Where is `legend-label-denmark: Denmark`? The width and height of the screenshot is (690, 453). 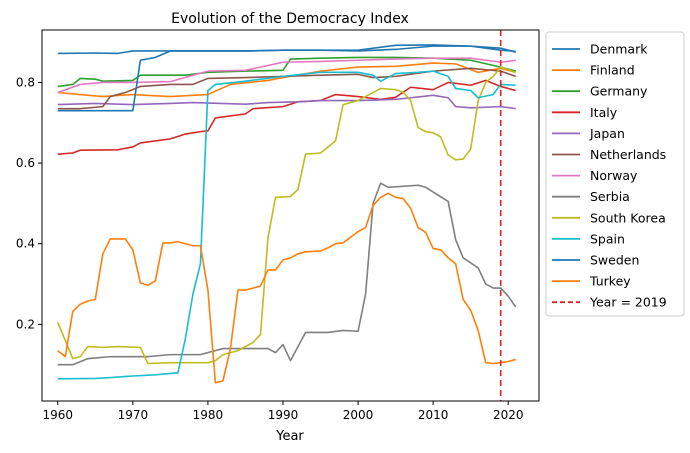
legend-label-denmark: Denmark is located at coordinates (619, 49).